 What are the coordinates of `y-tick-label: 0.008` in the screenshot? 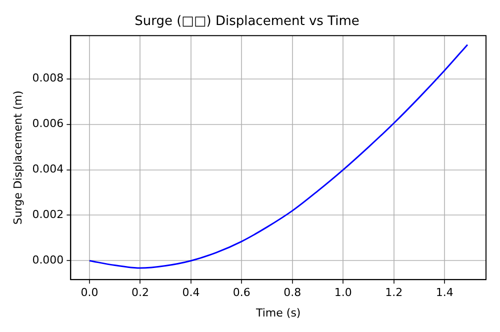 It's located at (48, 78).